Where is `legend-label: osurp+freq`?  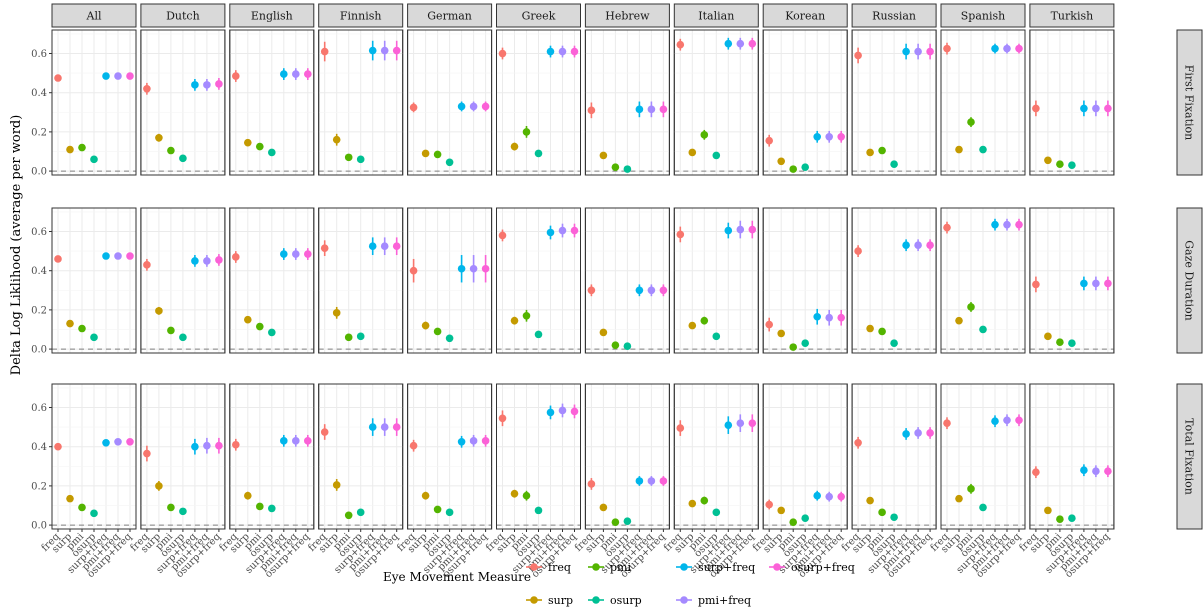
legend-label: osurp+freq is located at coordinates (823, 567).